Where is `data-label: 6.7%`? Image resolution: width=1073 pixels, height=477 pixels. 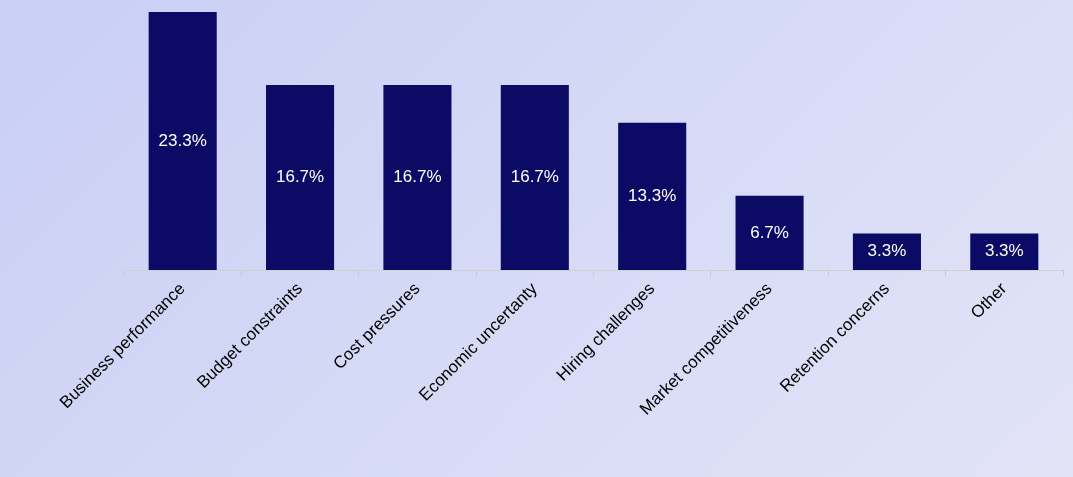 data-label: 6.7% is located at coordinates (769, 232).